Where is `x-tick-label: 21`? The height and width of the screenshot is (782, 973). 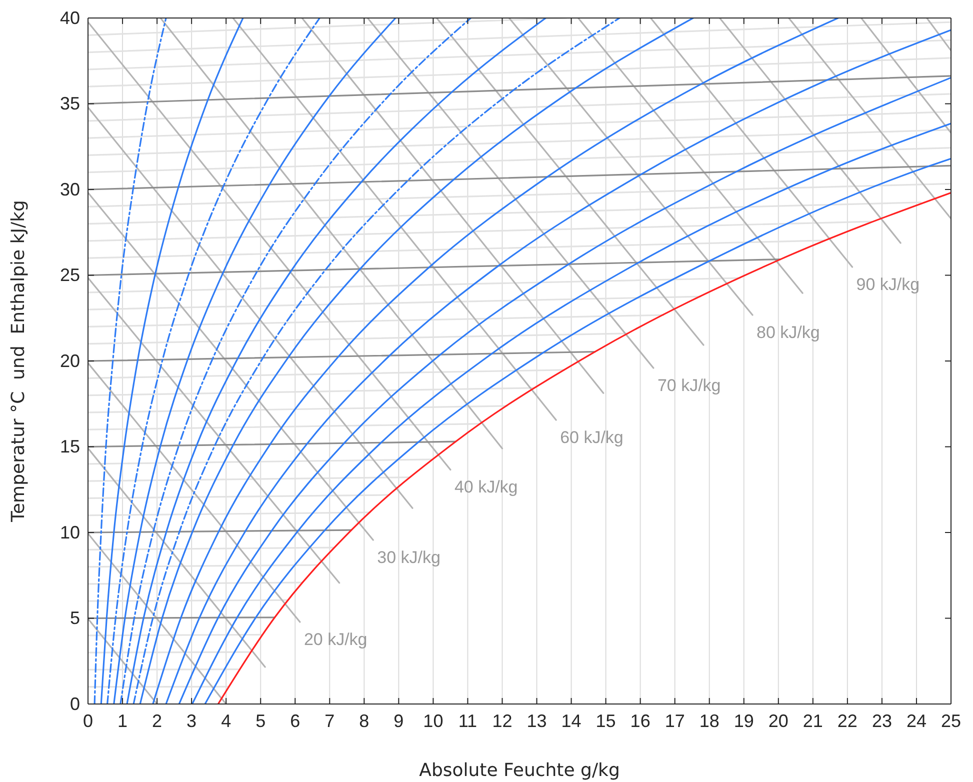
x-tick-label: 21 is located at coordinates (812, 720).